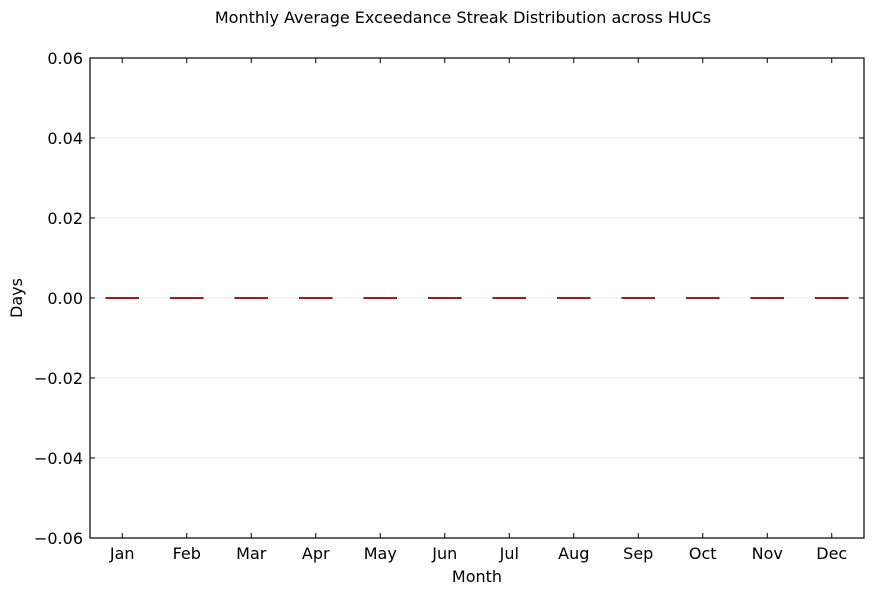 The image size is (873, 596). What do you see at coordinates (16, 298) in the screenshot?
I see `y-axis-label: Days` at bounding box center [16, 298].